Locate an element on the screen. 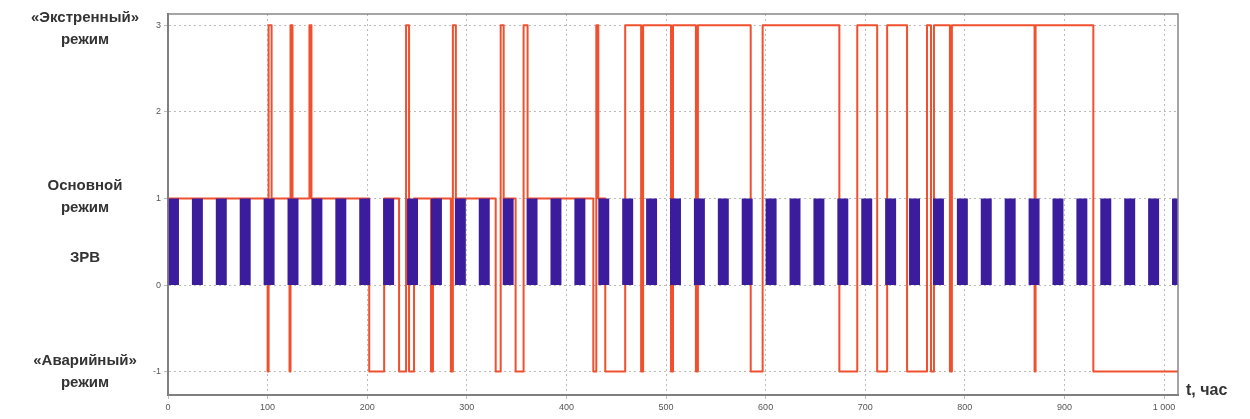 Image resolution: width=1250 pixels, height=419 pixels. text: ЗРВ is located at coordinates (85, 256).